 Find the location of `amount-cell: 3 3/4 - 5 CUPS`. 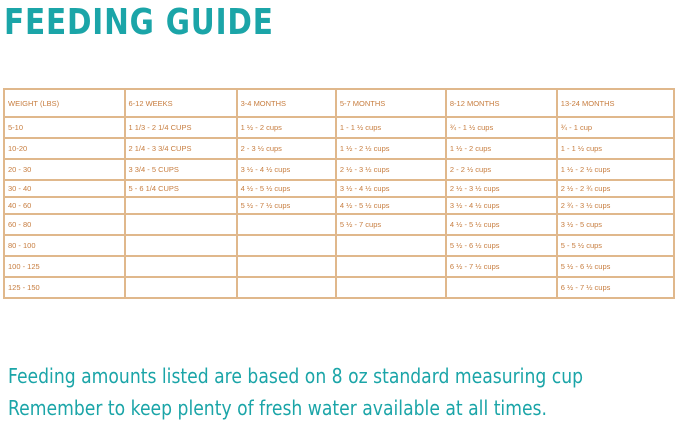

amount-cell: 3 3/4 - 5 CUPS is located at coordinates (180, 169).